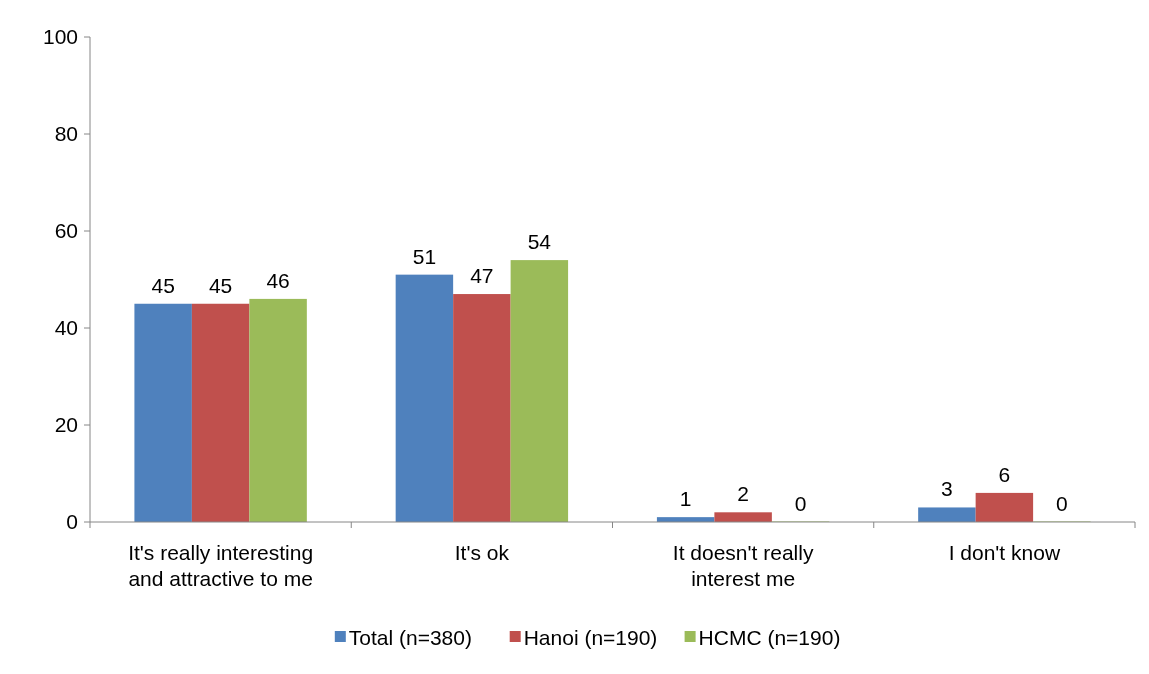 This screenshot has height=674, width=1149. Describe the element at coordinates (221, 565) in the screenshot. I see `x-tick-label: It's really interesting and attractive to me` at that location.